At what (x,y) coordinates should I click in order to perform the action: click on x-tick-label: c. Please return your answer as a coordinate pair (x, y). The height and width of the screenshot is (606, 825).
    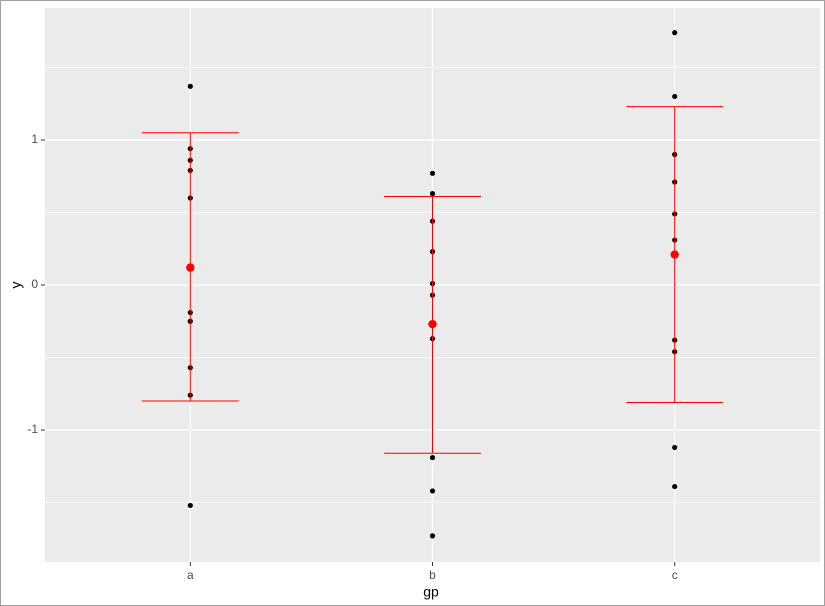
    Looking at the image, I should click on (675, 575).